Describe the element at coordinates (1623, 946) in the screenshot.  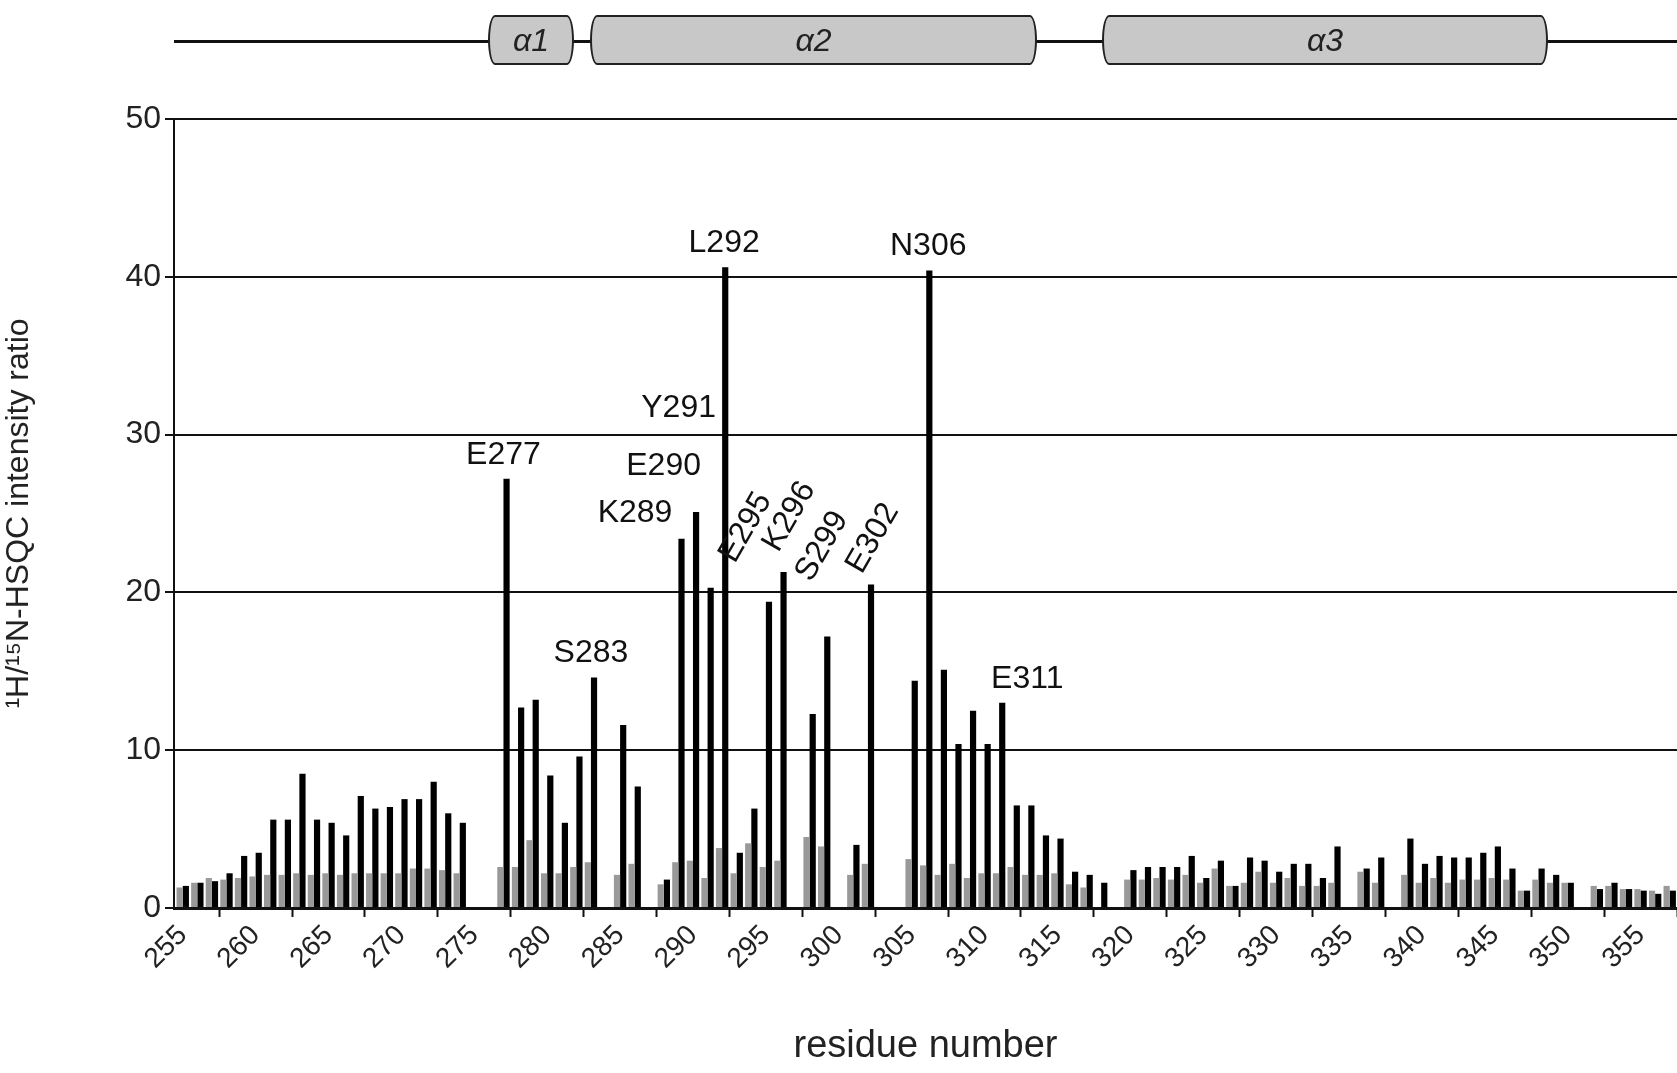
I see `x-tick-label: 355` at that location.